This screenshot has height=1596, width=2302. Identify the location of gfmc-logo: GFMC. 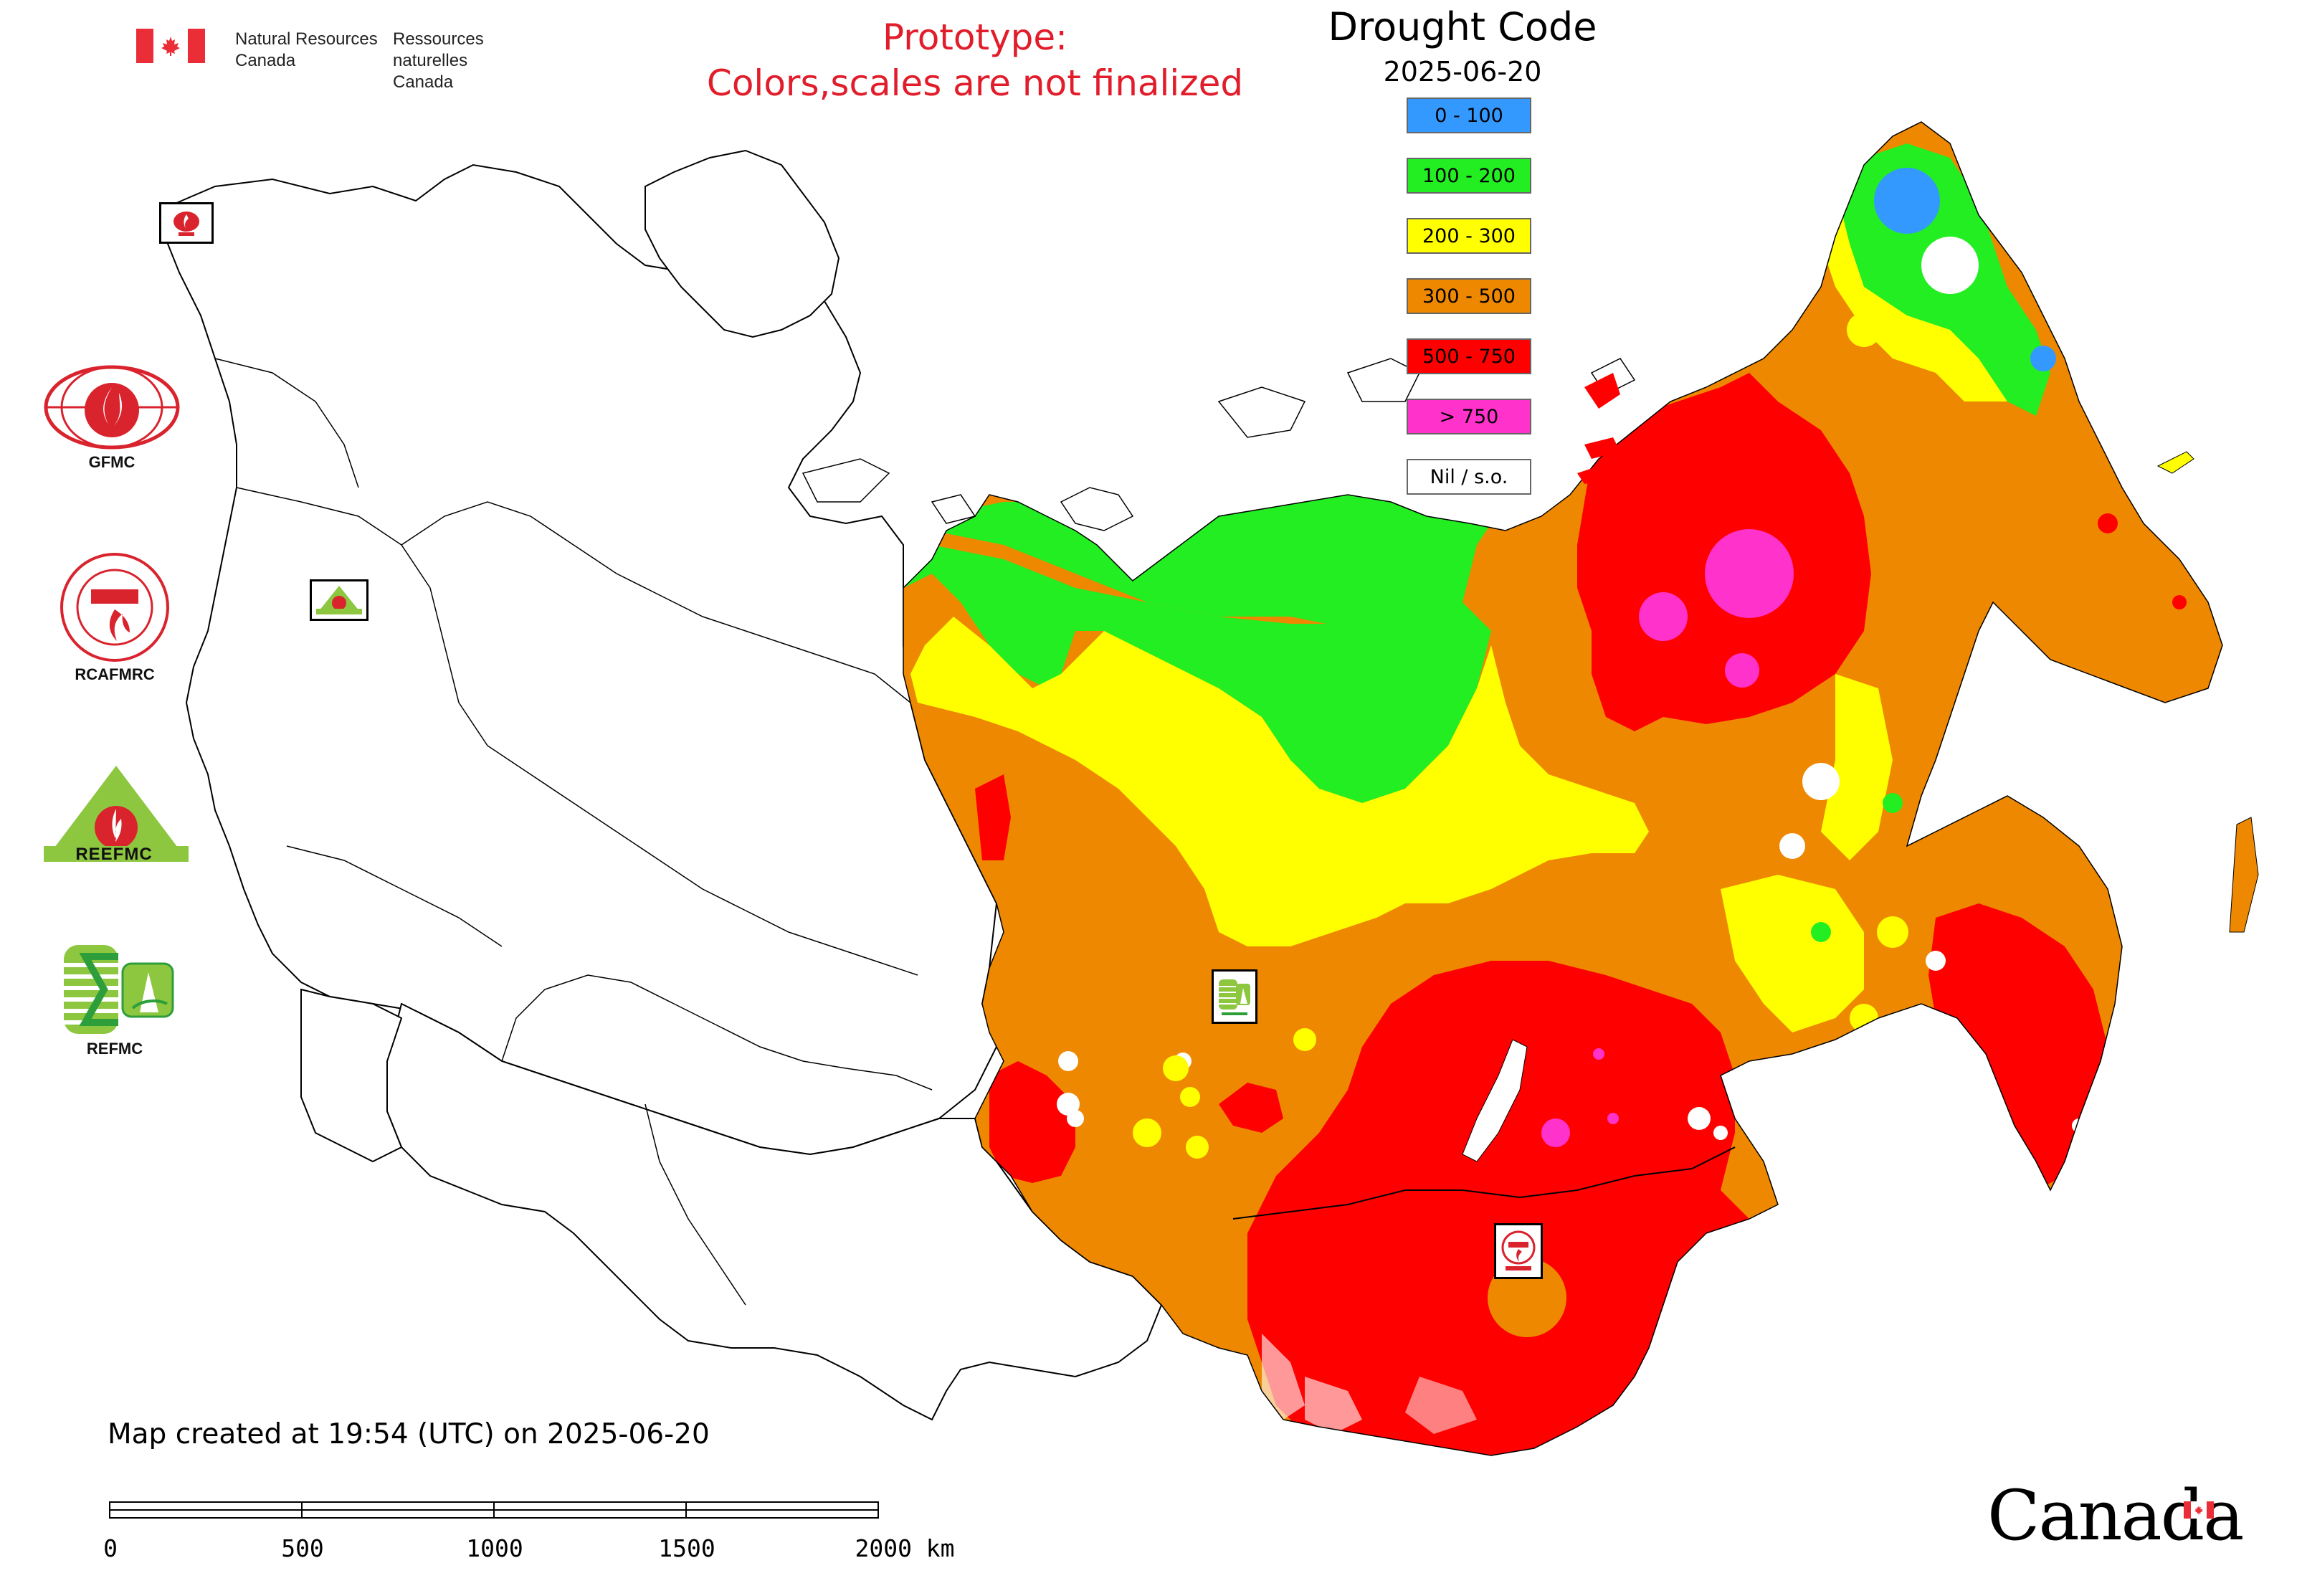
(112, 418).